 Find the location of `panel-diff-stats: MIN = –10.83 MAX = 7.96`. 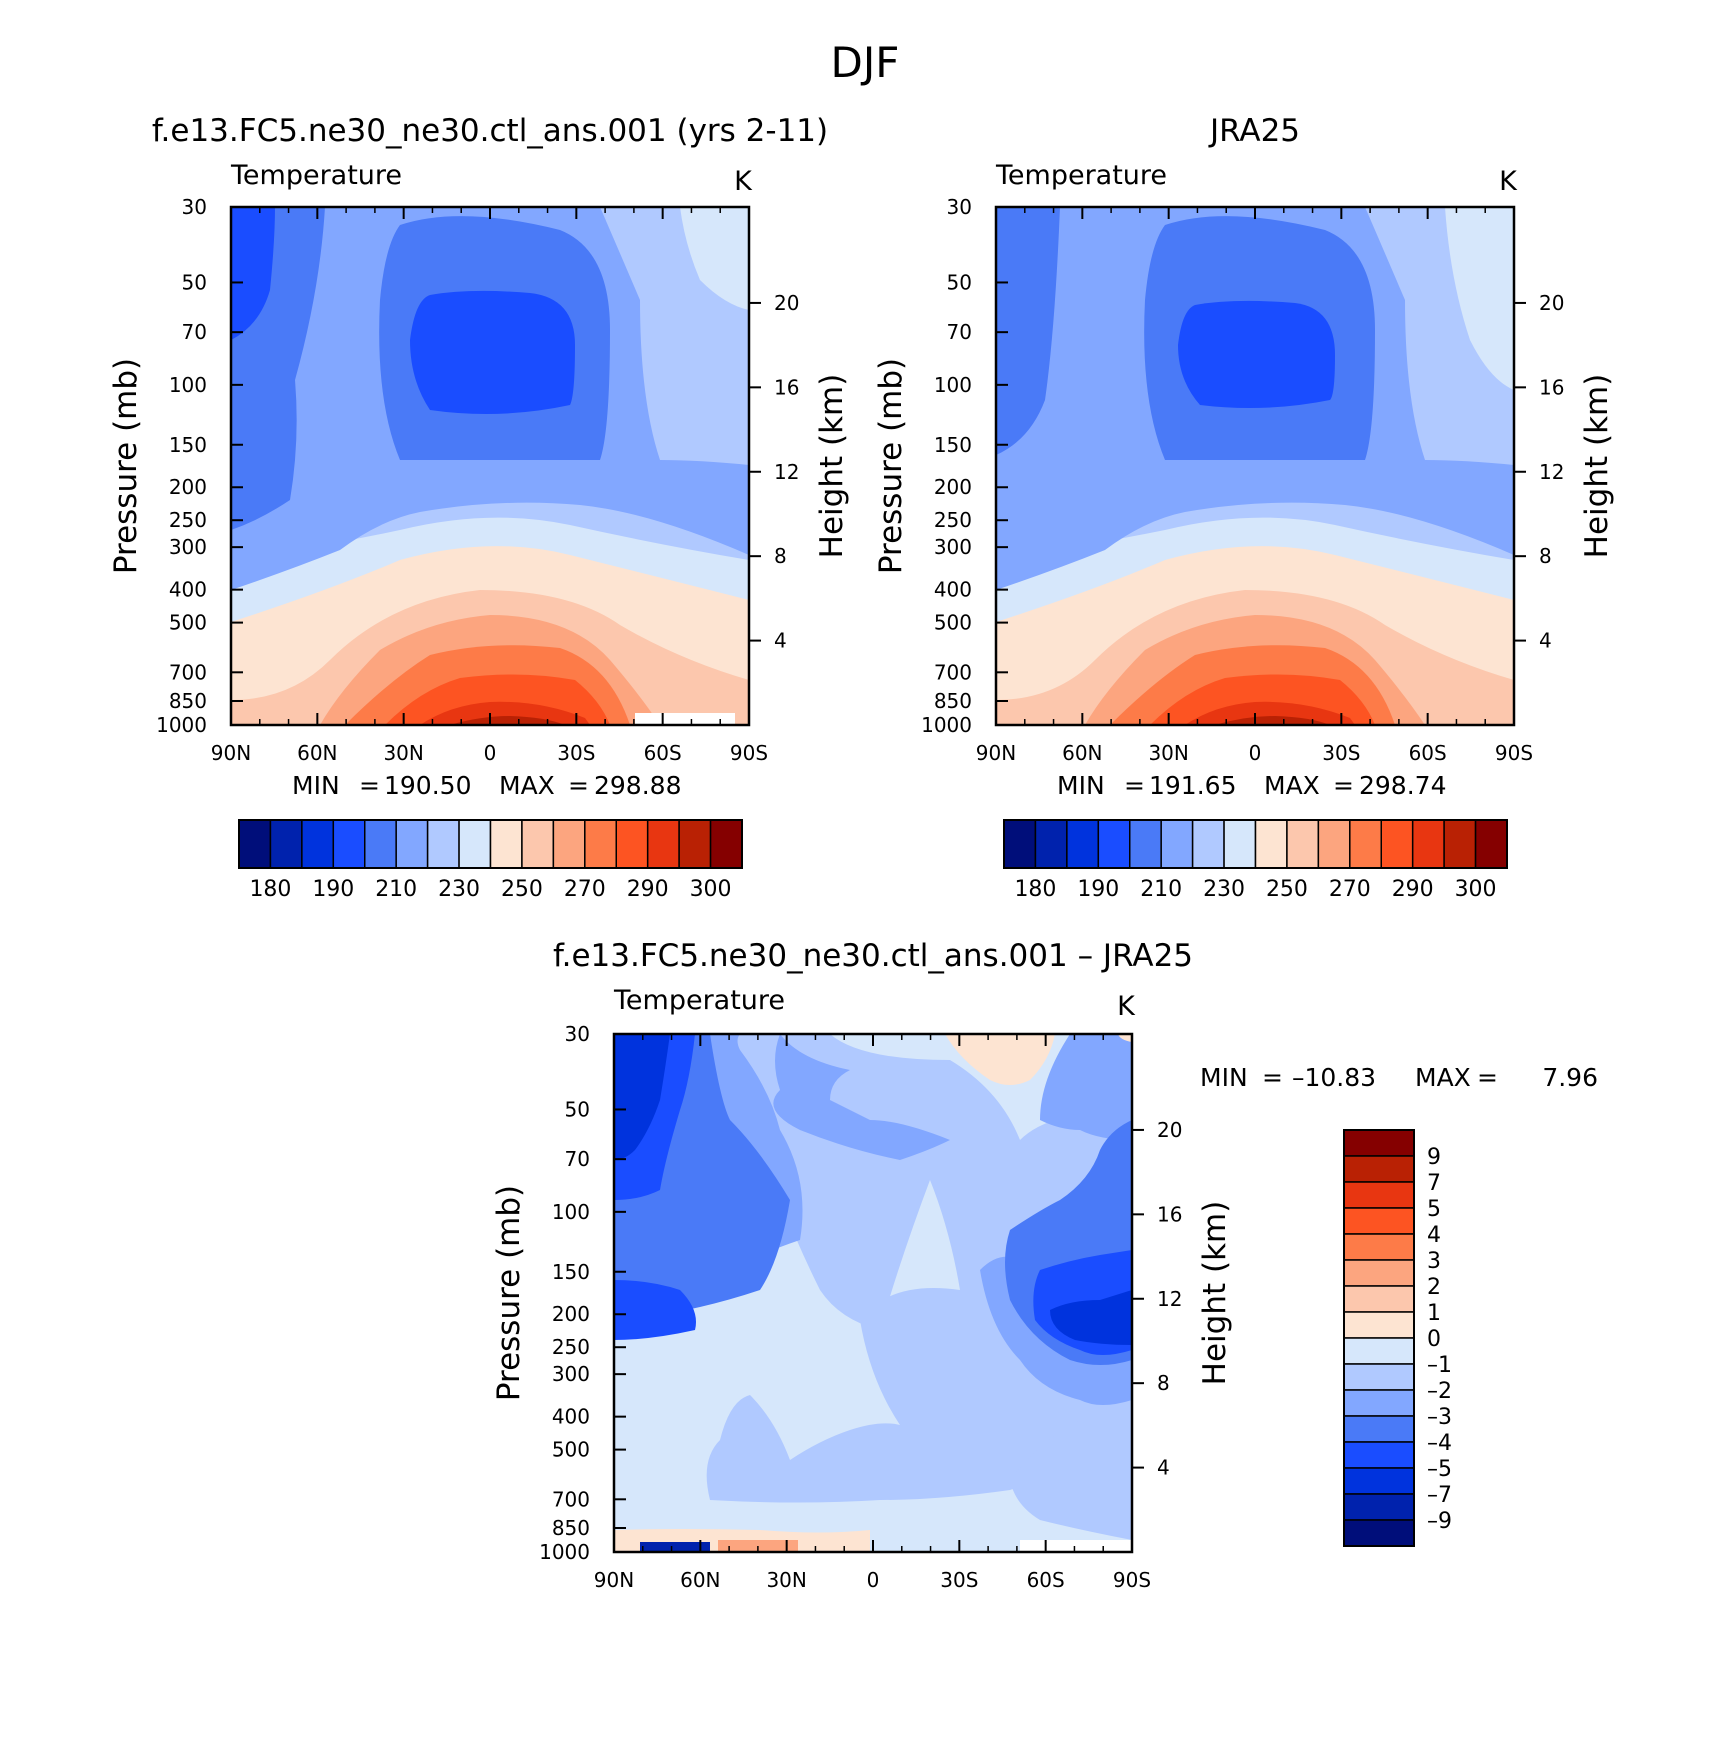

panel-diff-stats: MIN = –10.83 MAX = 7.96 is located at coordinates (1399, 1077).